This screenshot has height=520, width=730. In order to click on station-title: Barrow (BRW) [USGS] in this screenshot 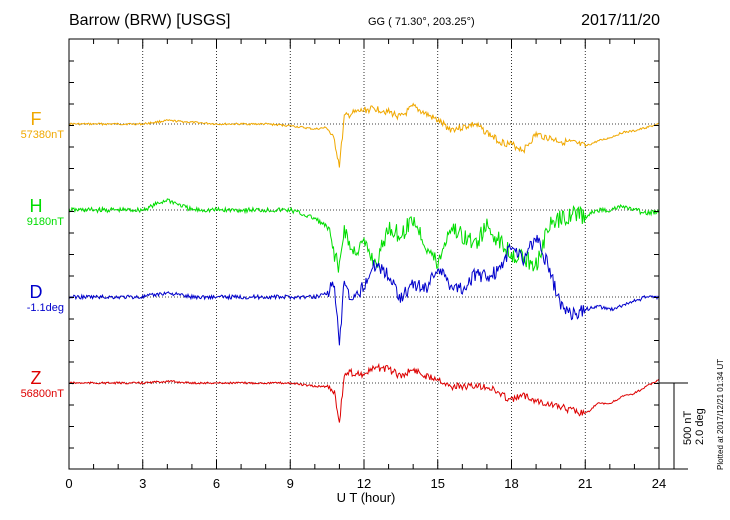, I will do `click(150, 20)`.